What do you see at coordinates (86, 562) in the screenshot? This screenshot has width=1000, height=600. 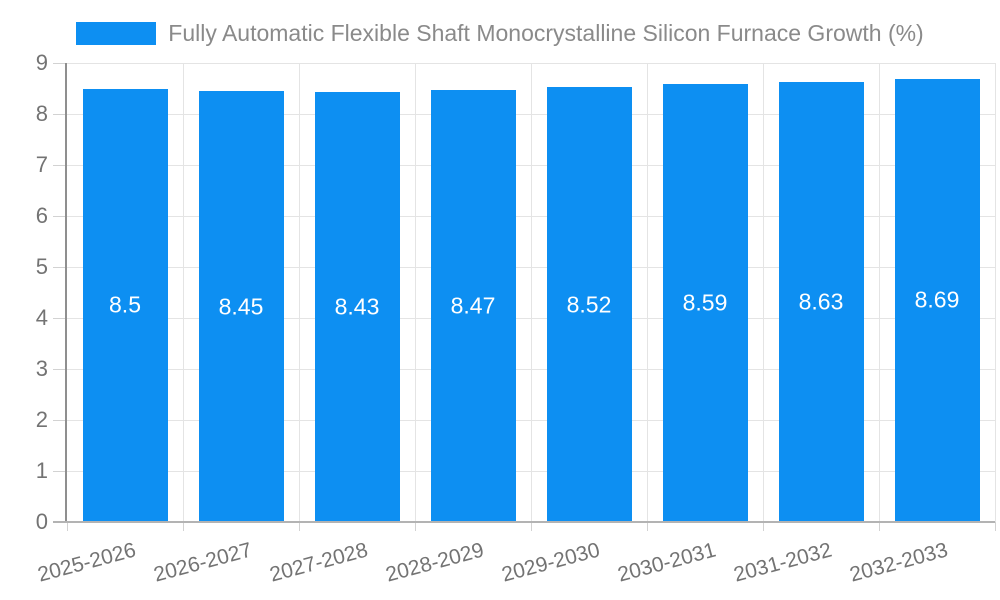 I see `x-axis-label: 2025-2026` at bounding box center [86, 562].